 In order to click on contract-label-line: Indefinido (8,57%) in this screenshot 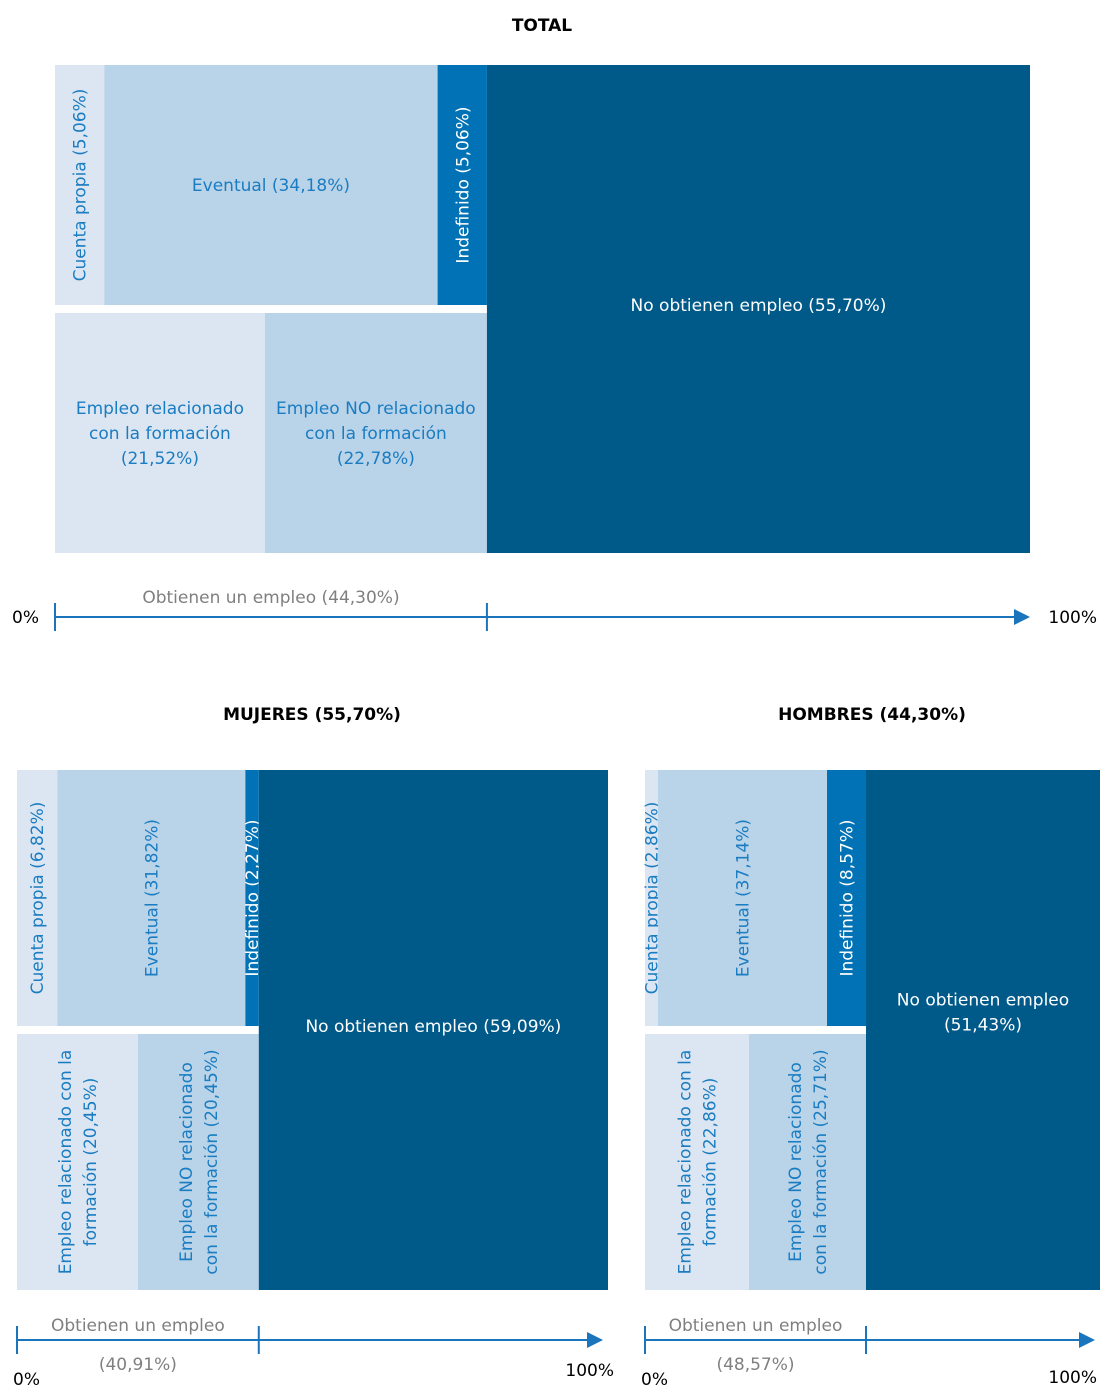, I will do `click(847, 897)`.